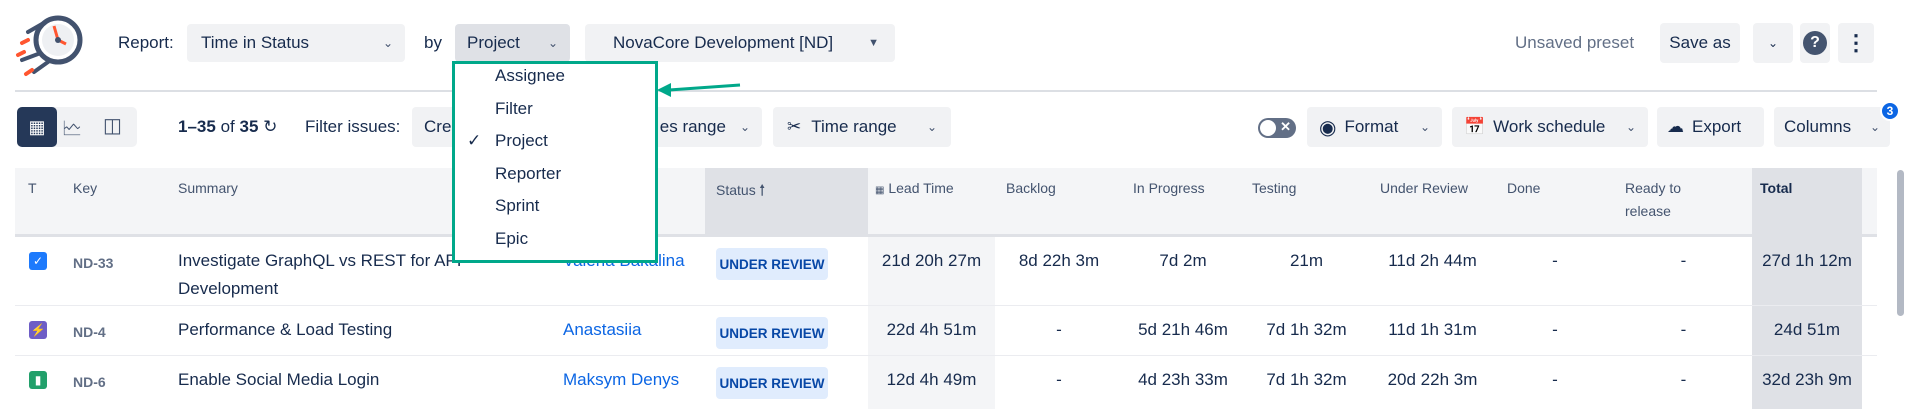 The height and width of the screenshot is (409, 1908). Describe the element at coordinates (89, 382) in the screenshot. I see `issue-key: ND-6` at that location.